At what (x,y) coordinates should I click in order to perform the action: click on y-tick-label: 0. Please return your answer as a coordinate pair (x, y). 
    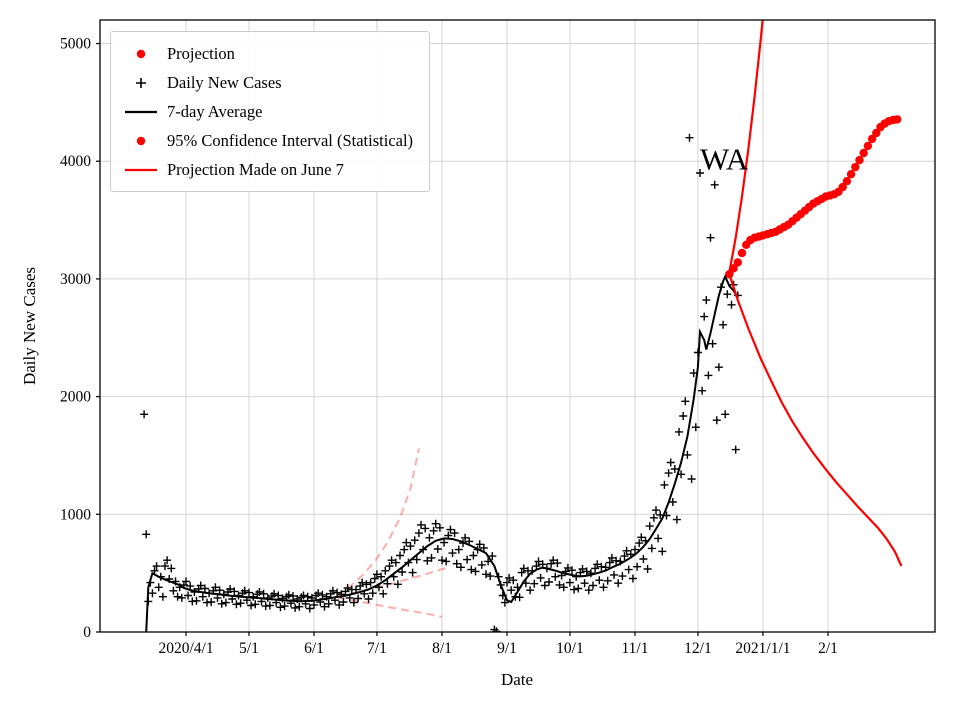
    Looking at the image, I should click on (87, 632).